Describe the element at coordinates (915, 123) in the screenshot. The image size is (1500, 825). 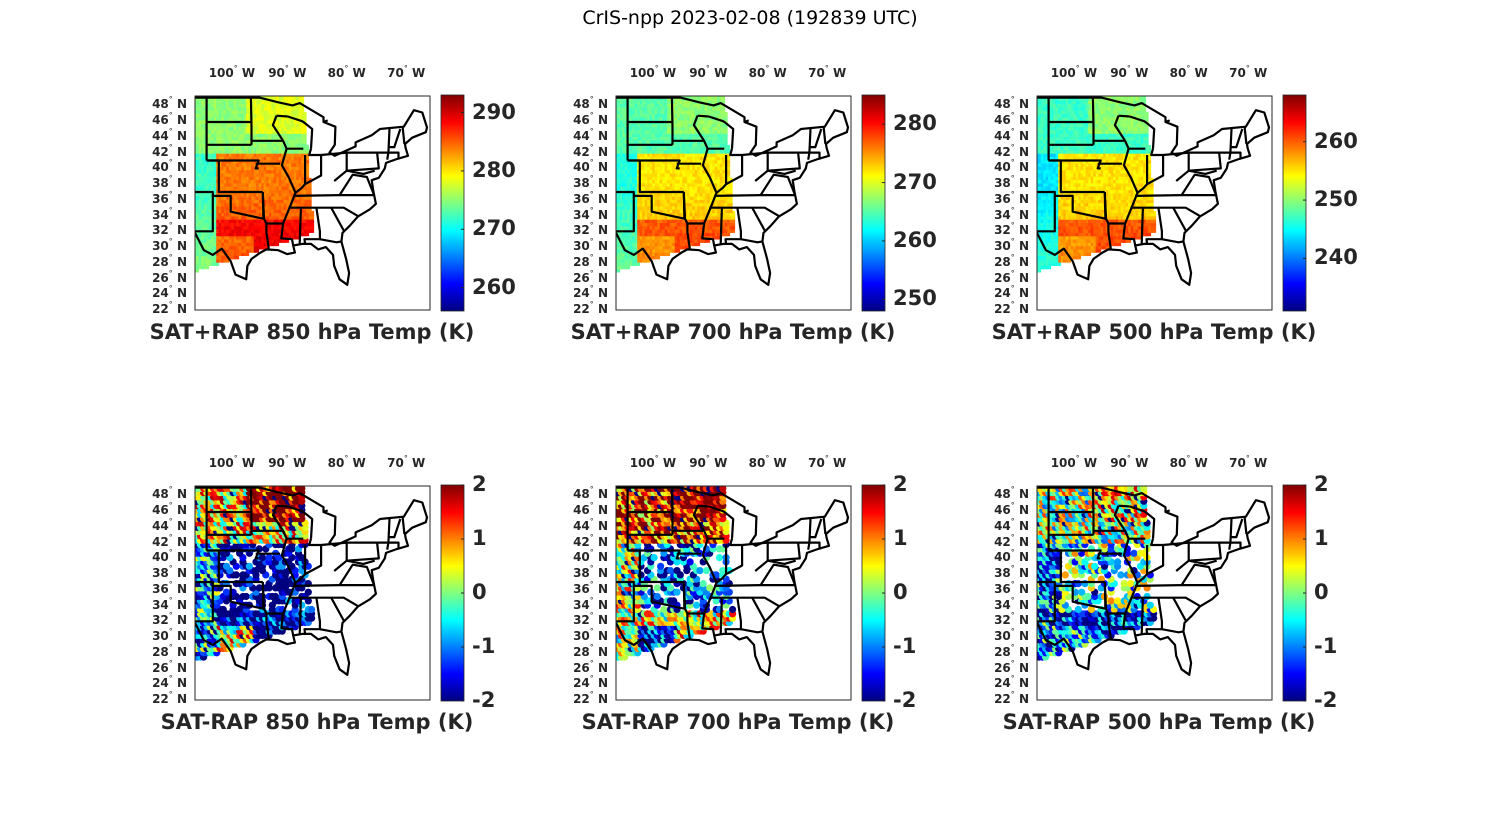
I see `colorbar-tick-label: 280` at that location.